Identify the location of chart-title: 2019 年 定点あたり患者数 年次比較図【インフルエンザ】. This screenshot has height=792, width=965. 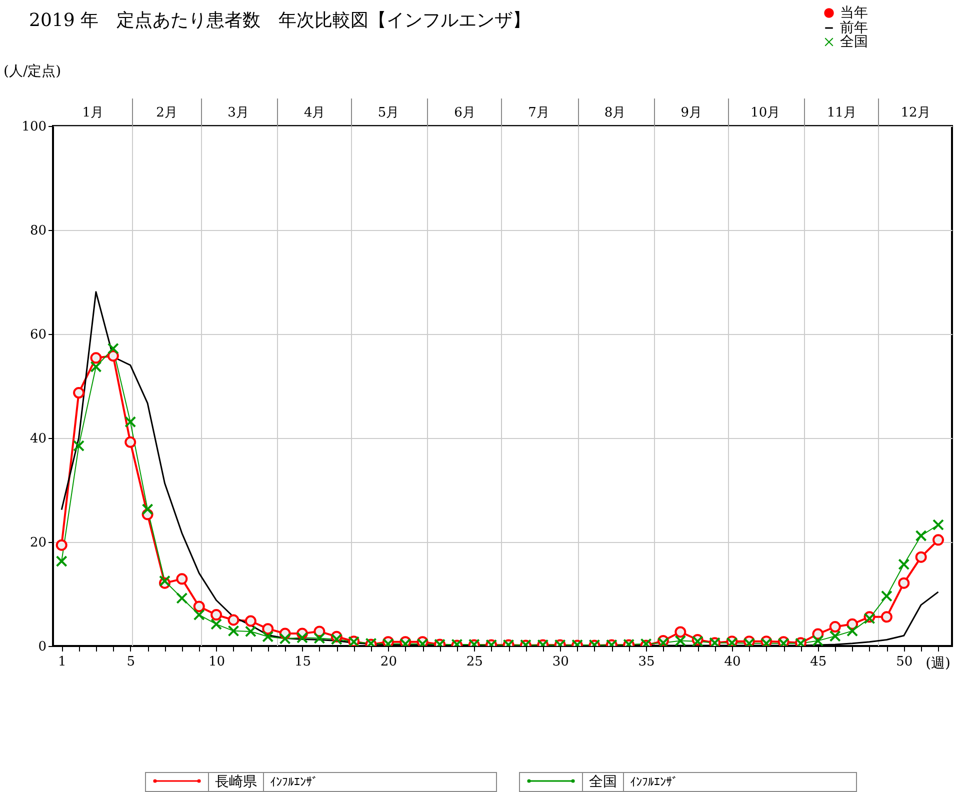
(280, 20).